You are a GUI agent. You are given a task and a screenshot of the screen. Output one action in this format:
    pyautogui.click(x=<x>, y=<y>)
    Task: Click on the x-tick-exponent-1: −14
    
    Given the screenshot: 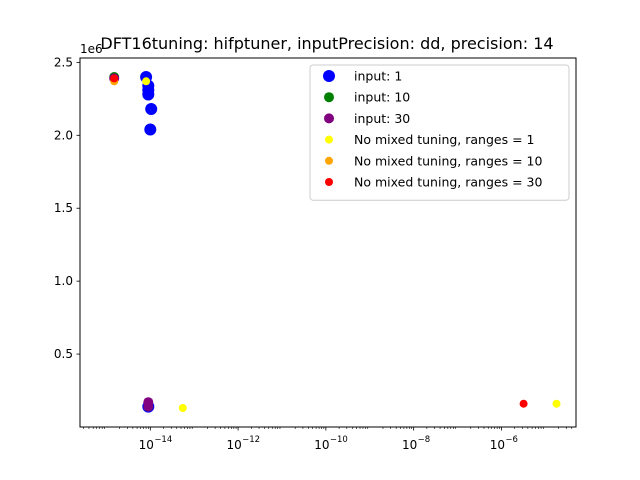 What is the action you would take?
    pyautogui.click(x=163, y=440)
    